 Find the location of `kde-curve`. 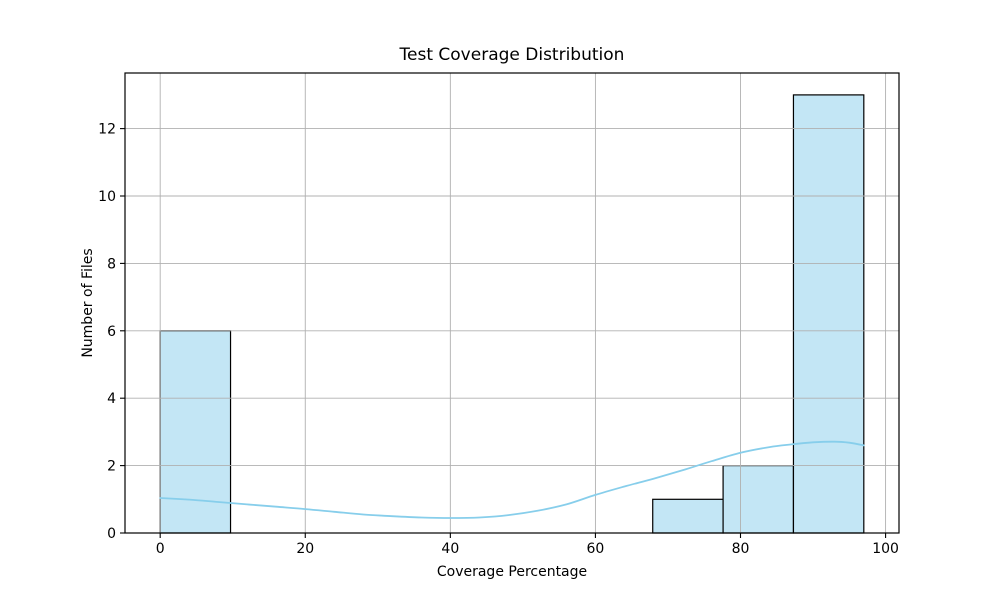

kde-curve is located at coordinates (512, 479).